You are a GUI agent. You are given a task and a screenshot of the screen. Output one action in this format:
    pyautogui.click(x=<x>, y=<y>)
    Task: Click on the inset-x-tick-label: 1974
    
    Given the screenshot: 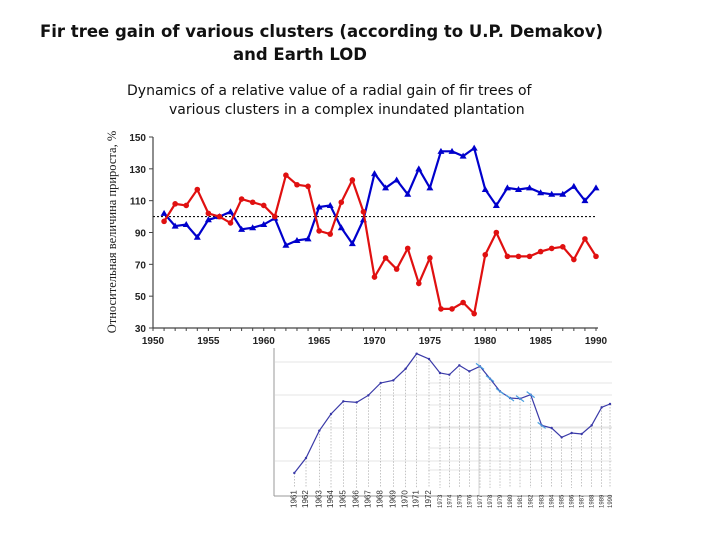 What is the action you would take?
    pyautogui.click(x=450, y=501)
    